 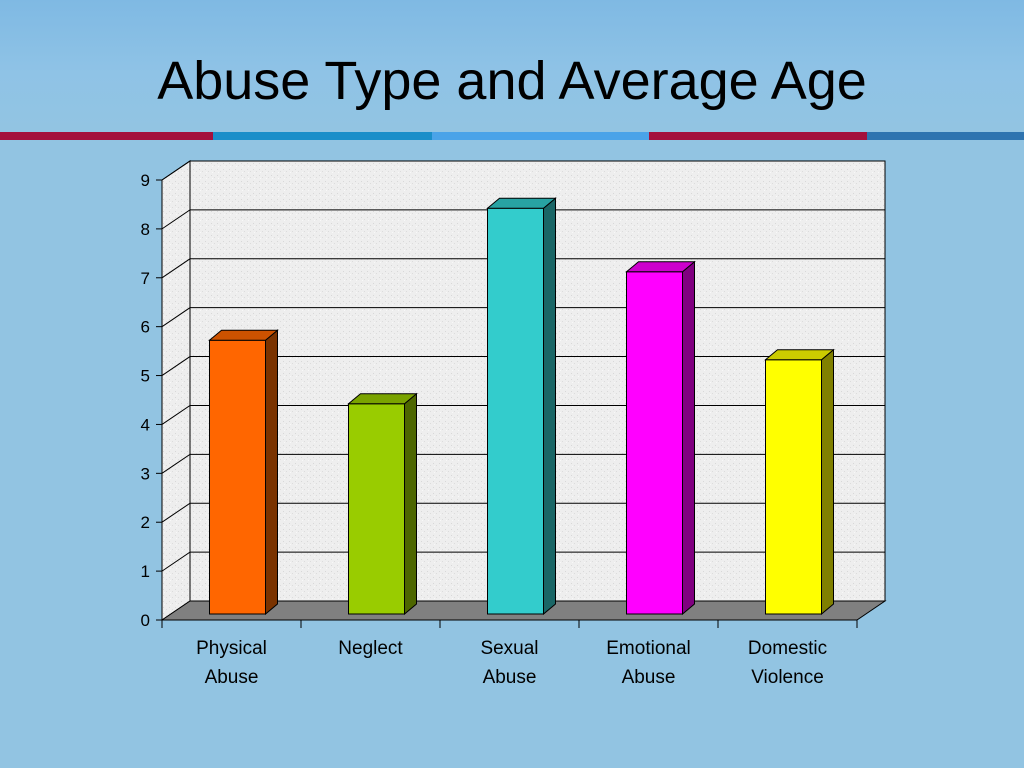 I want to click on slide-title: Abuse Type and Average Age, so click(x=512, y=81).